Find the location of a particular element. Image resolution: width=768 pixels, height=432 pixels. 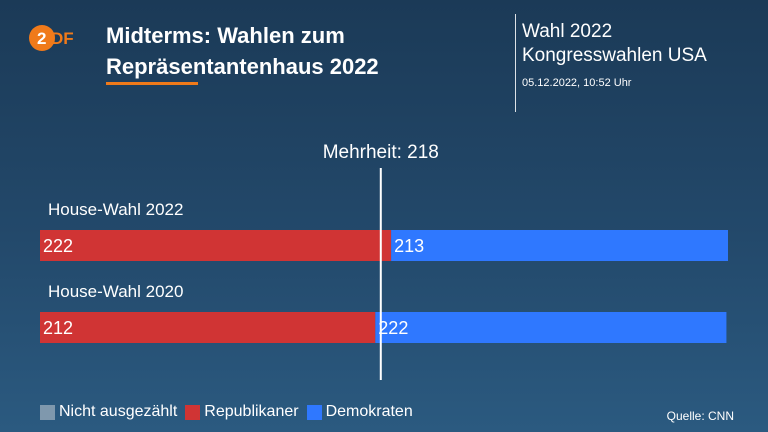

legend: Nicht ausgezählt Republikaner Demokraten is located at coordinates (230, 412).